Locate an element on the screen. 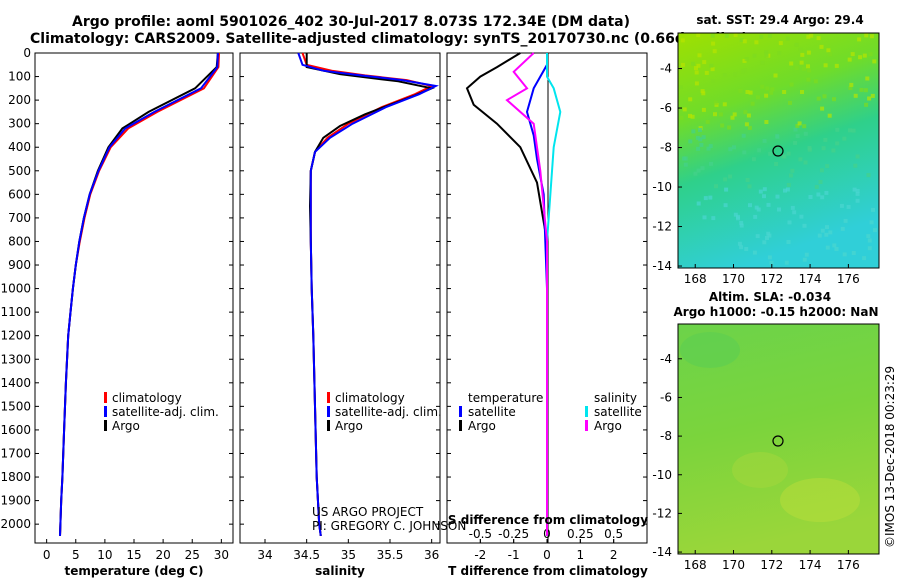 Image resolution: width=900 pixels, height=580 pixels. imos-timestamp: ©IMOS 13-Dec-2018 00:23:29 is located at coordinates (890, 457).